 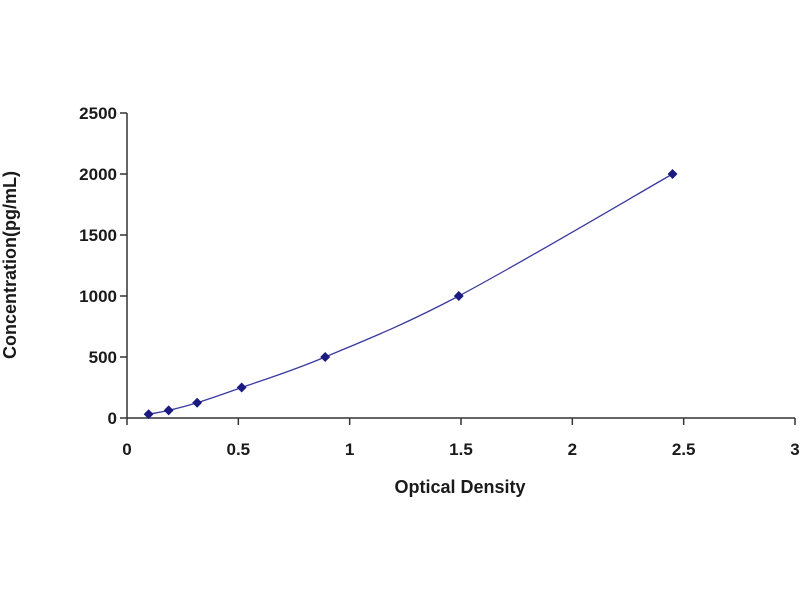 I want to click on x-tick-label: 0.5, so click(x=239, y=449).